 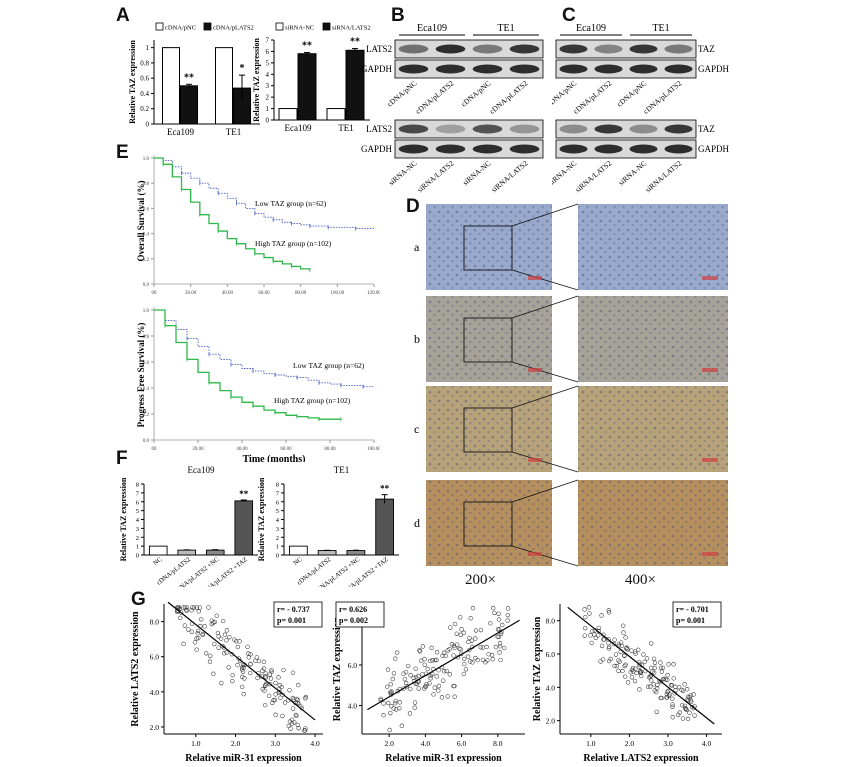 I want to click on x-tick-label: 4.0, so click(x=707, y=743).